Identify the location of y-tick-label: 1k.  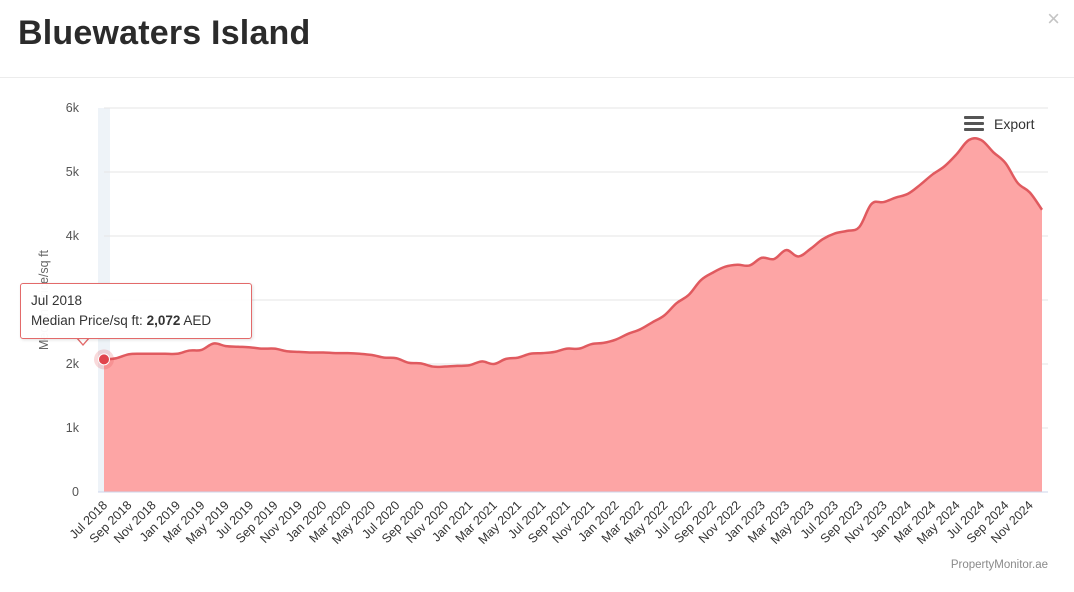
(73, 428).